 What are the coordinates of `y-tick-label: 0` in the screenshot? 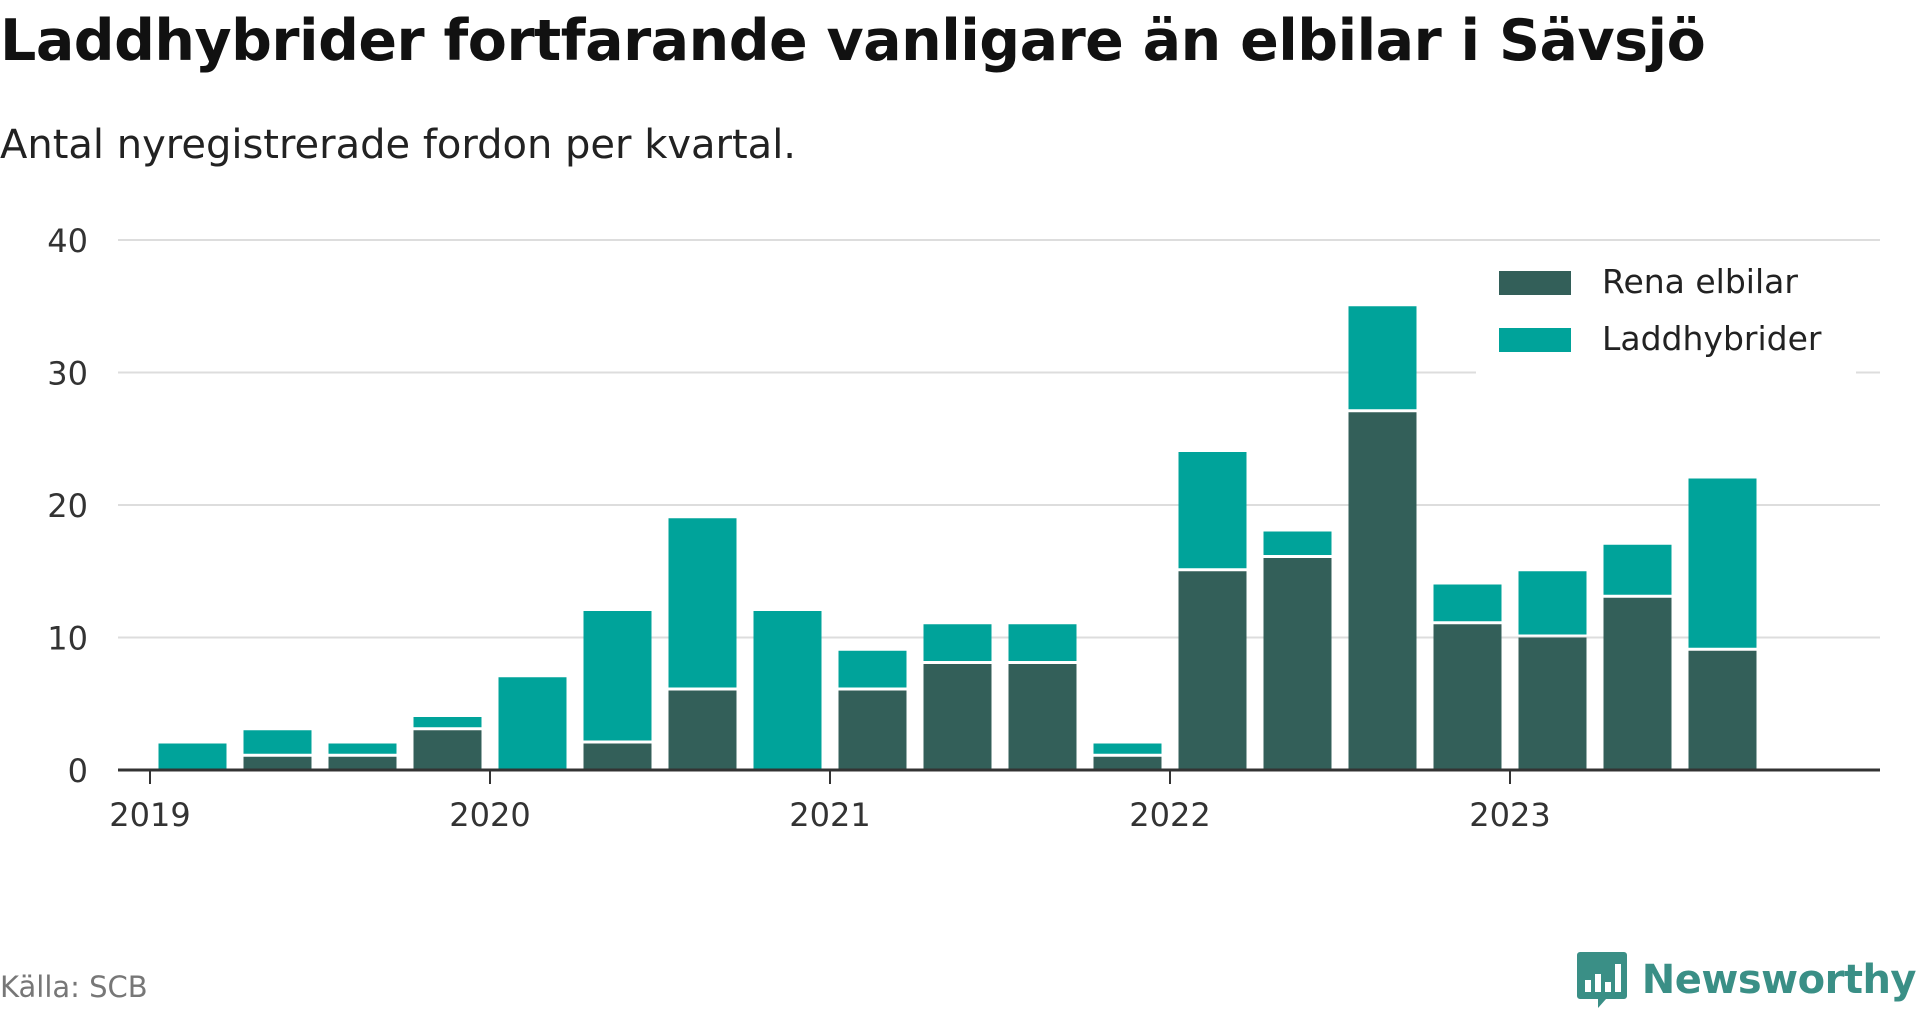 It's located at (78, 771).